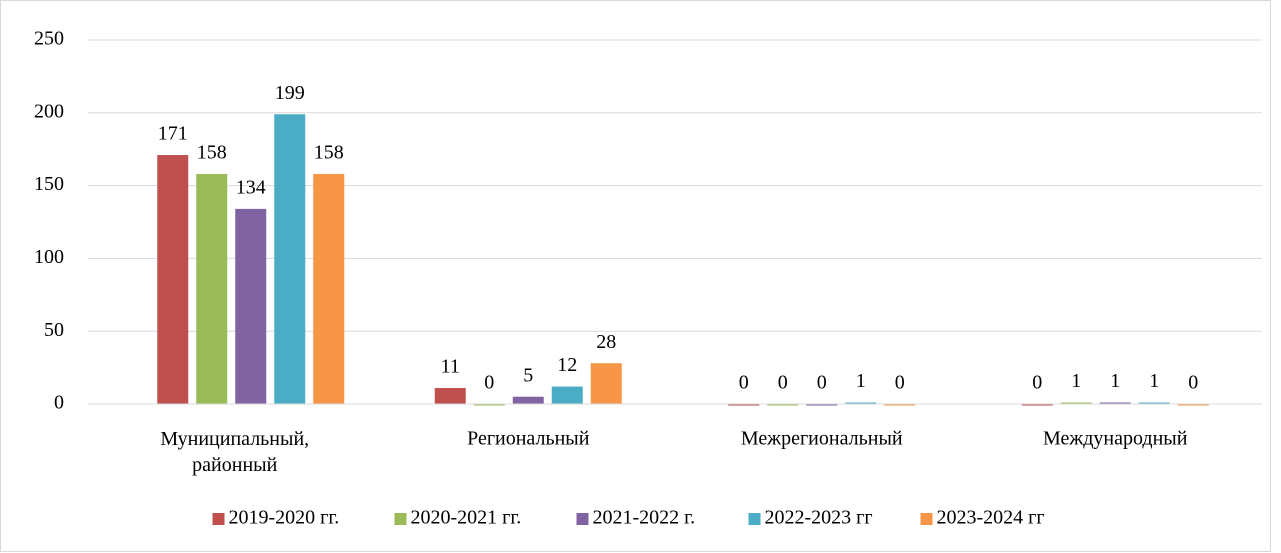 The width and height of the screenshot is (1281, 553). I want to click on legend-label: 2019-2020 гг., so click(284, 518).